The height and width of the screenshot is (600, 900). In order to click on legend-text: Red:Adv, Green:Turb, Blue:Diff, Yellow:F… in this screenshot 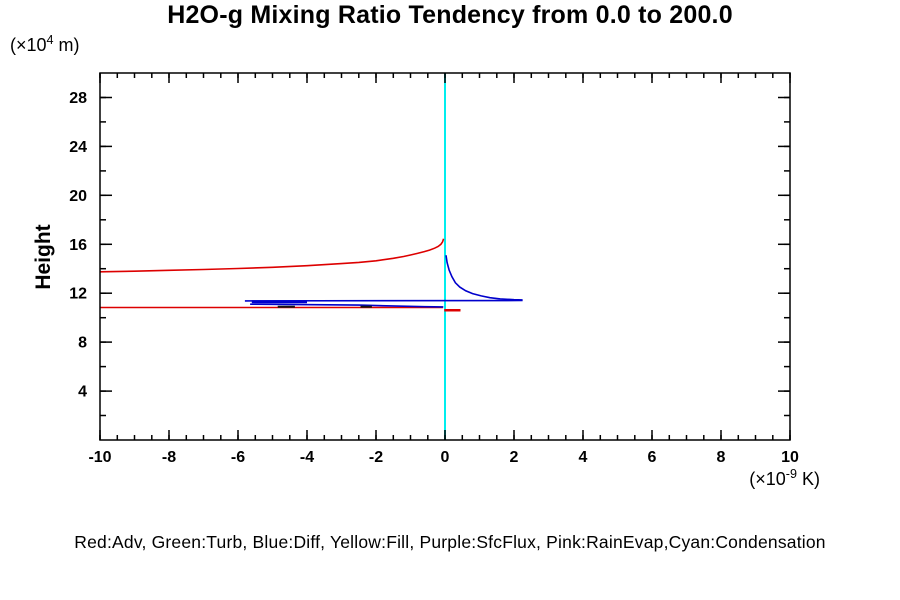, I will do `click(450, 542)`.